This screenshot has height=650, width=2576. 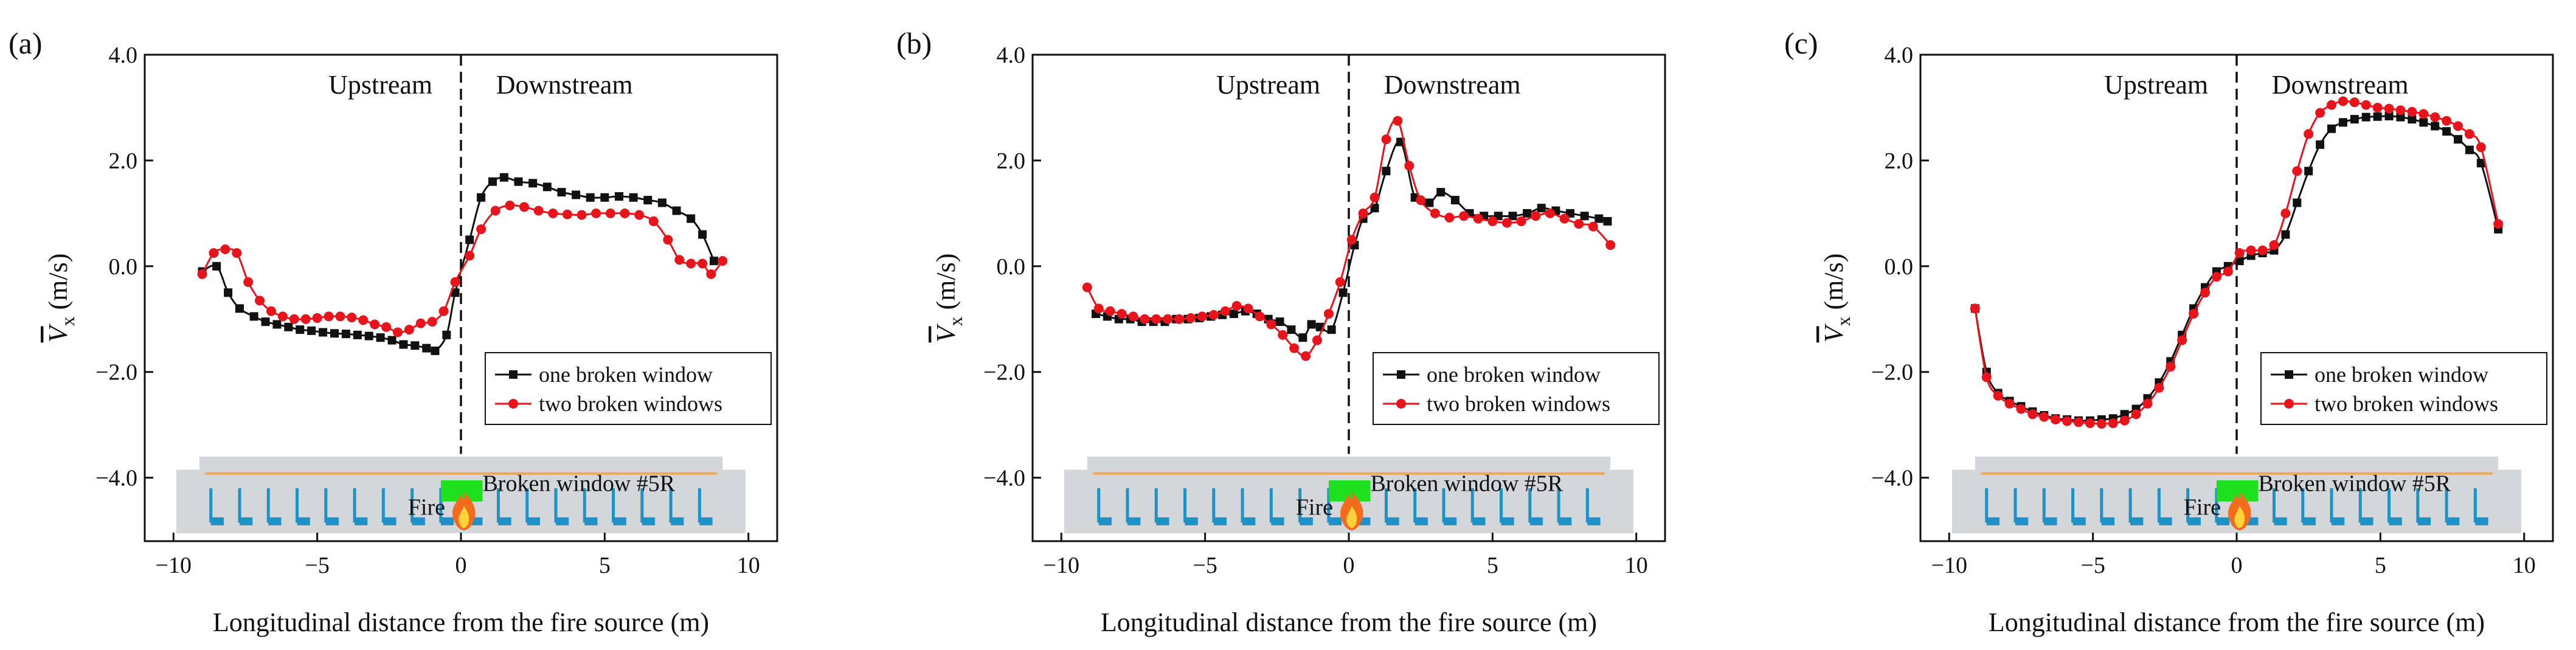 I want to click on panel-label: (b), so click(x=914, y=43).